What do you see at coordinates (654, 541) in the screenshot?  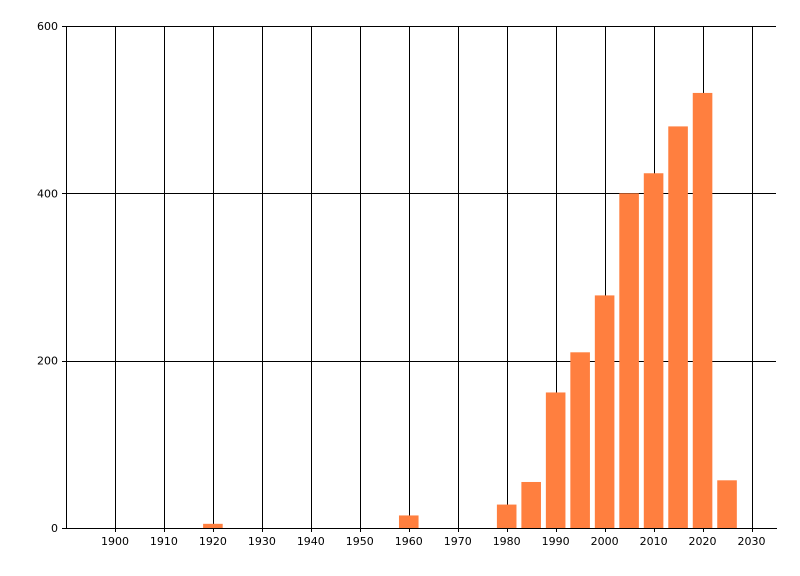 I see `x-tick-label: 2010` at bounding box center [654, 541].